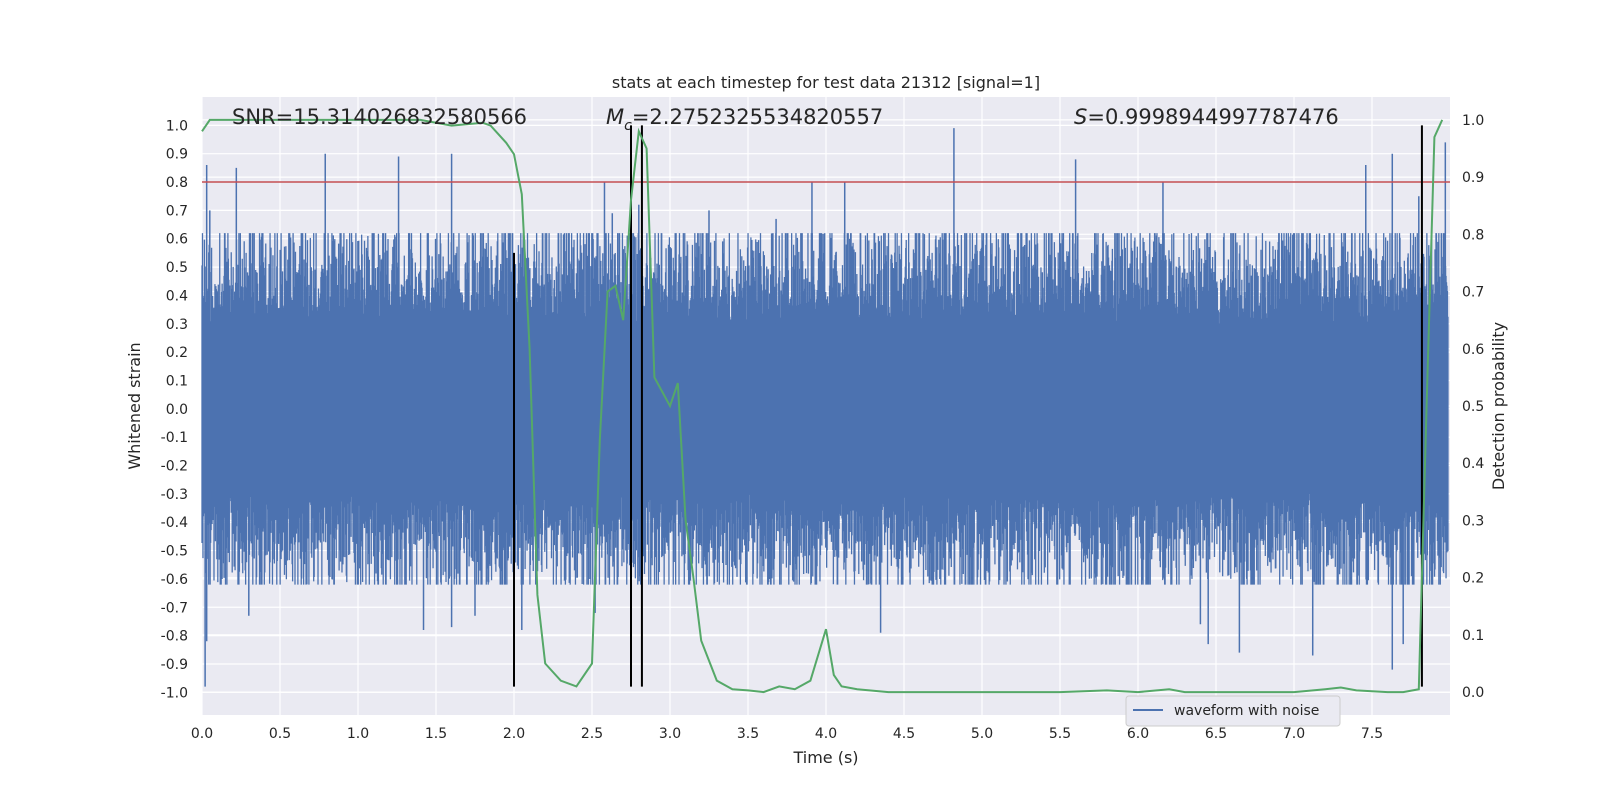 The image size is (1600, 800). Describe the element at coordinates (174, 552) in the screenshot. I see `y-left-tick-label: -0.5` at that location.